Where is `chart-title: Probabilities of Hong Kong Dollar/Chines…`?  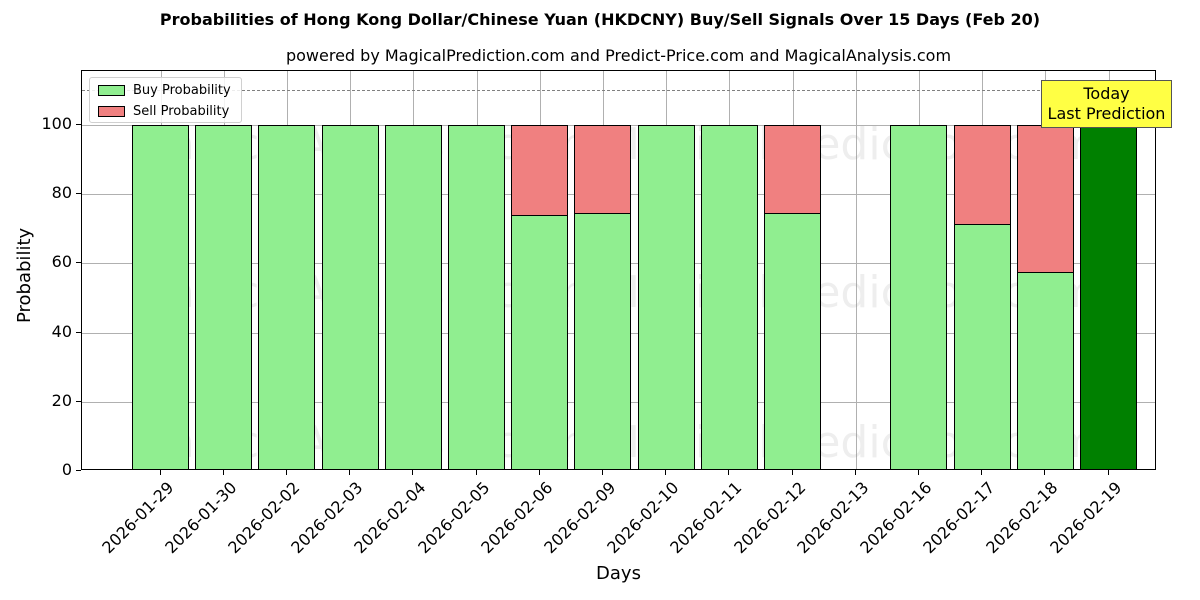
chart-title: Probabilities of Hong Kong Dollar/Chines… is located at coordinates (600, 19).